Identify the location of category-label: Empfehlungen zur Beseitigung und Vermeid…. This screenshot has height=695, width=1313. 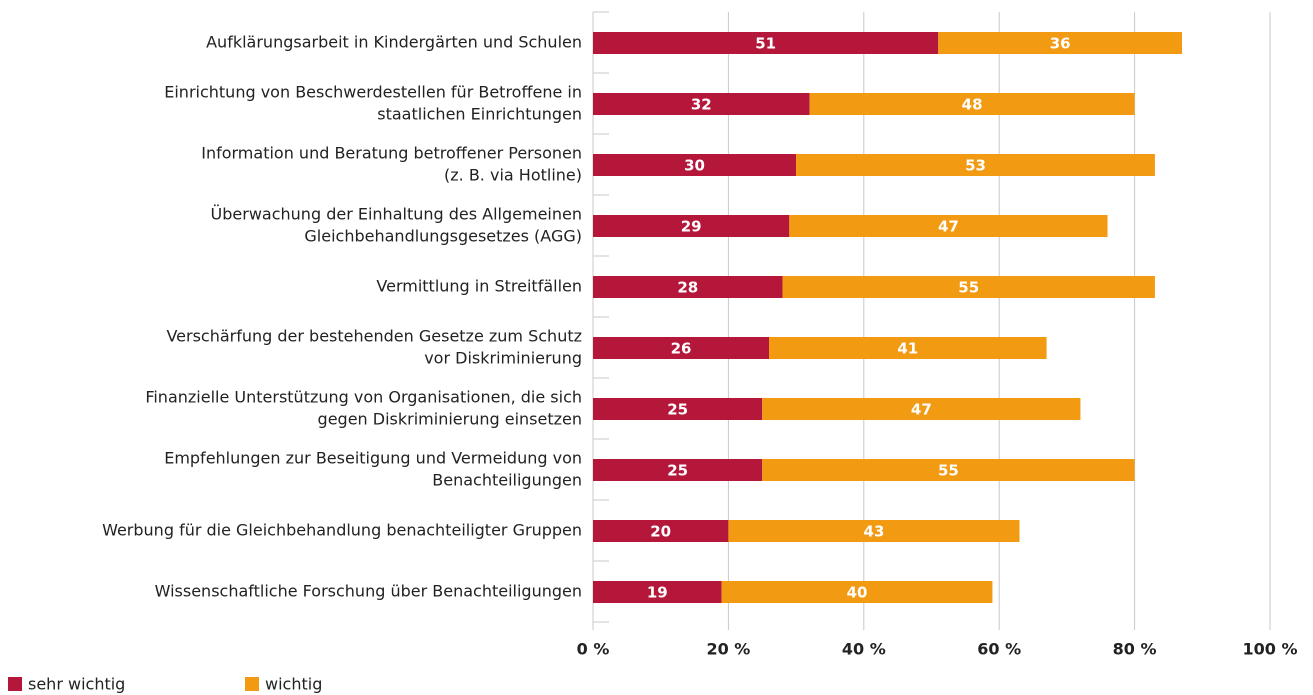
(373, 458).